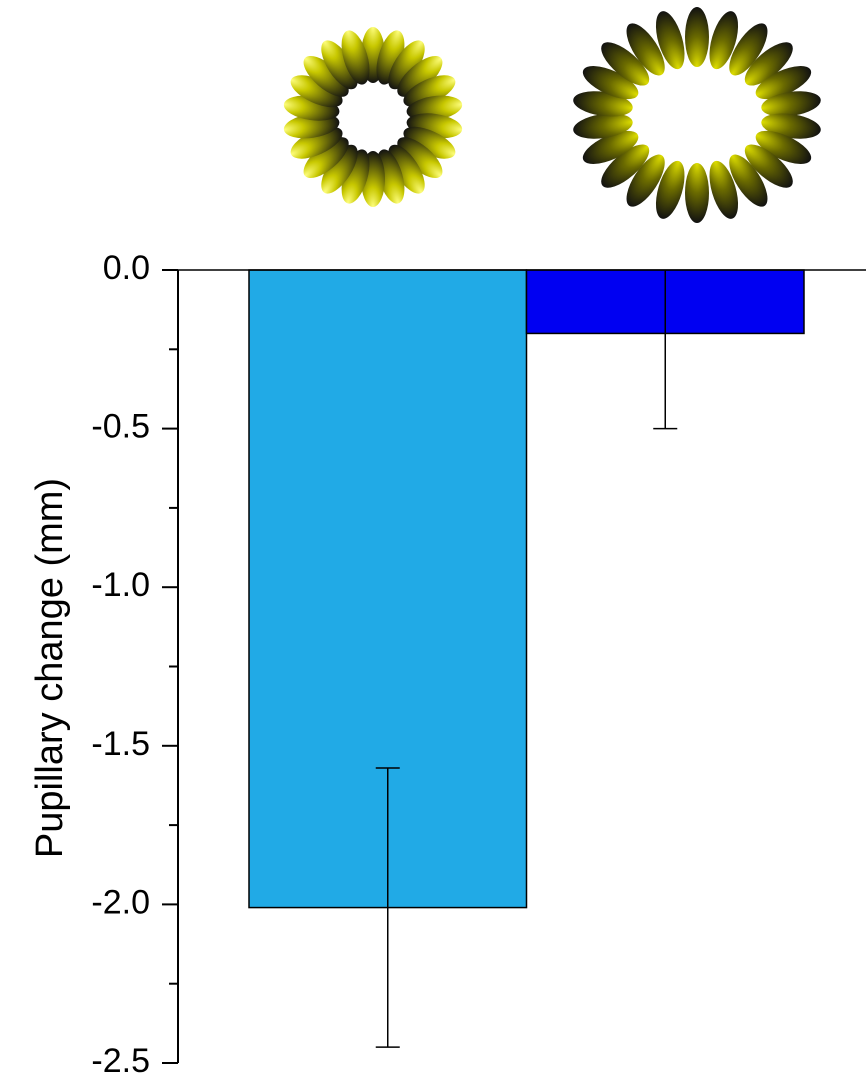 This screenshot has height=1083, width=866. What do you see at coordinates (552, 115) in the screenshot?
I see `stimulus-icons` at bounding box center [552, 115].